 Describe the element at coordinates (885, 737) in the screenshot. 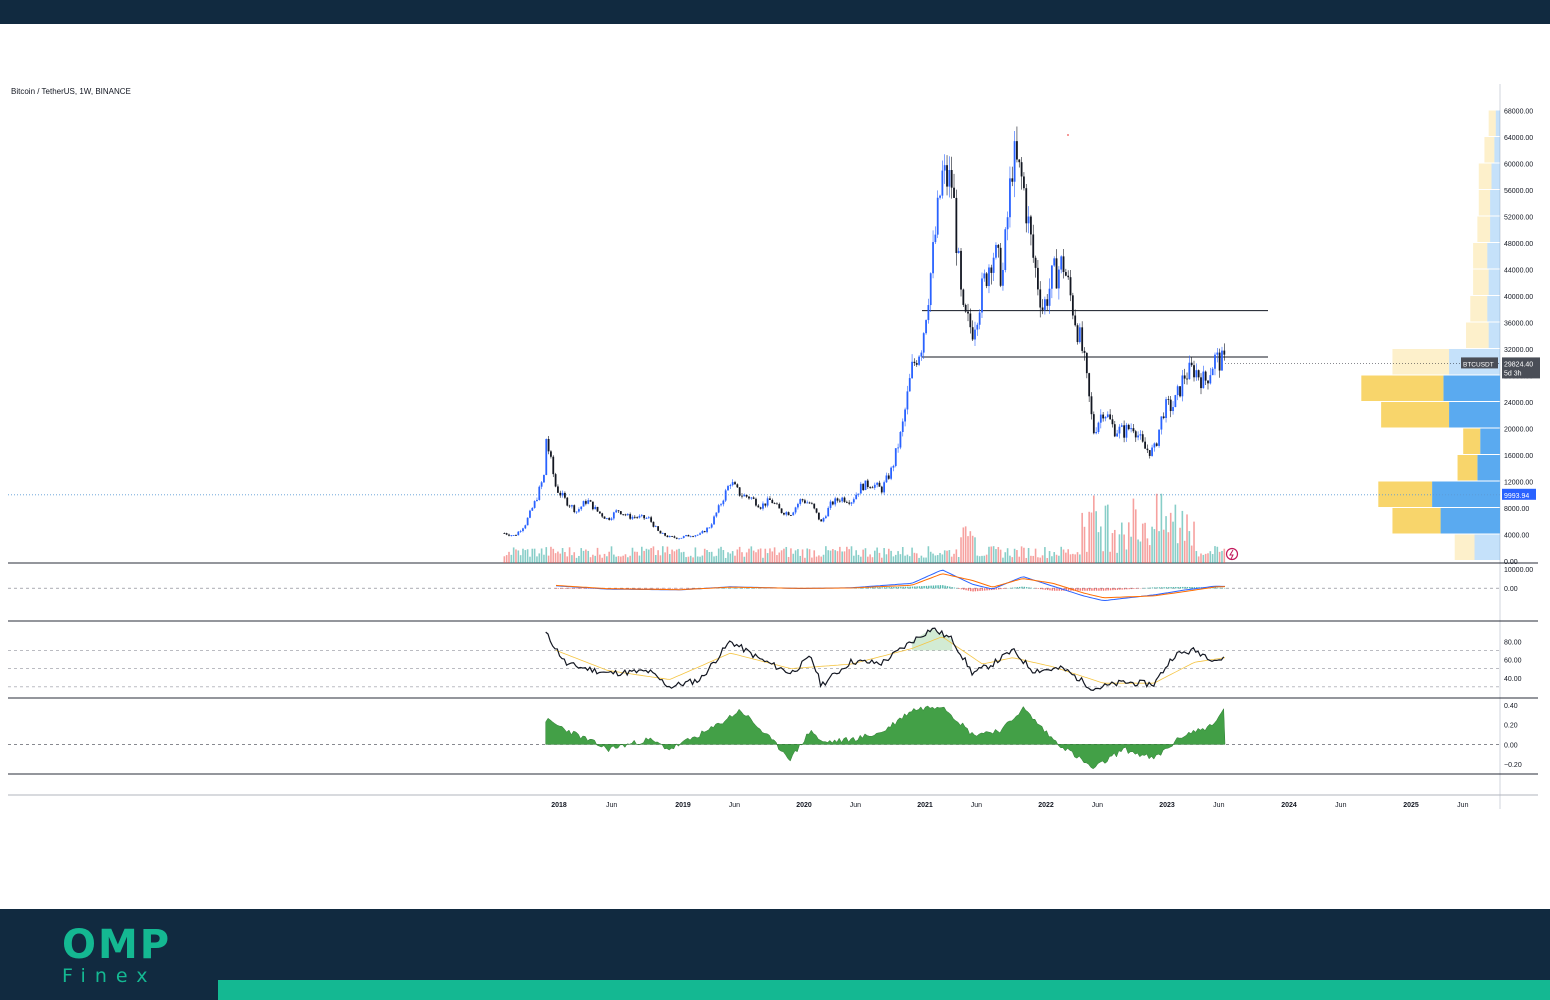

I see `oscillator-area` at that location.